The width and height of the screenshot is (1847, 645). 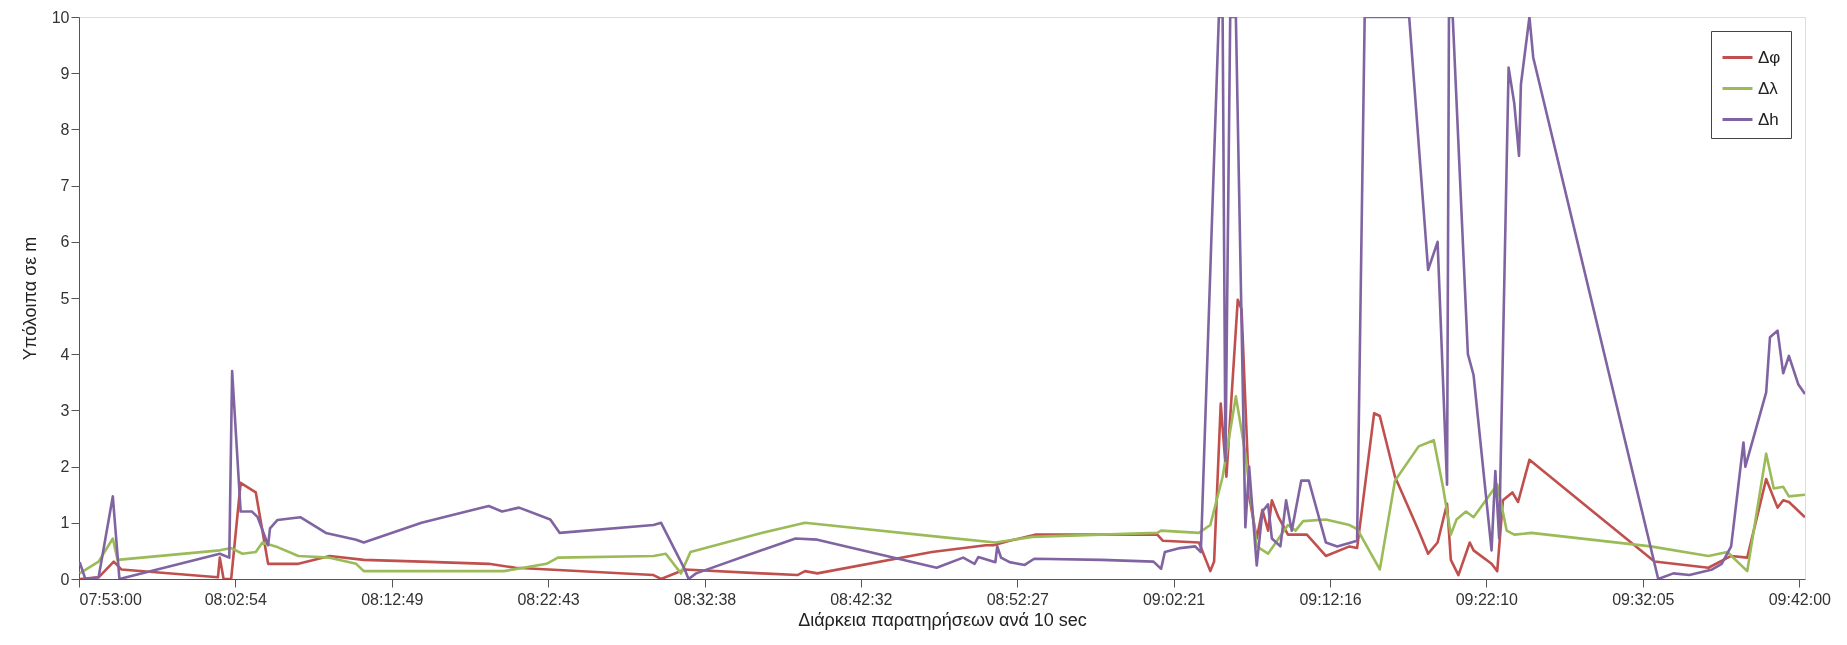 I want to click on y-tick-label: 2, so click(x=65, y=467).